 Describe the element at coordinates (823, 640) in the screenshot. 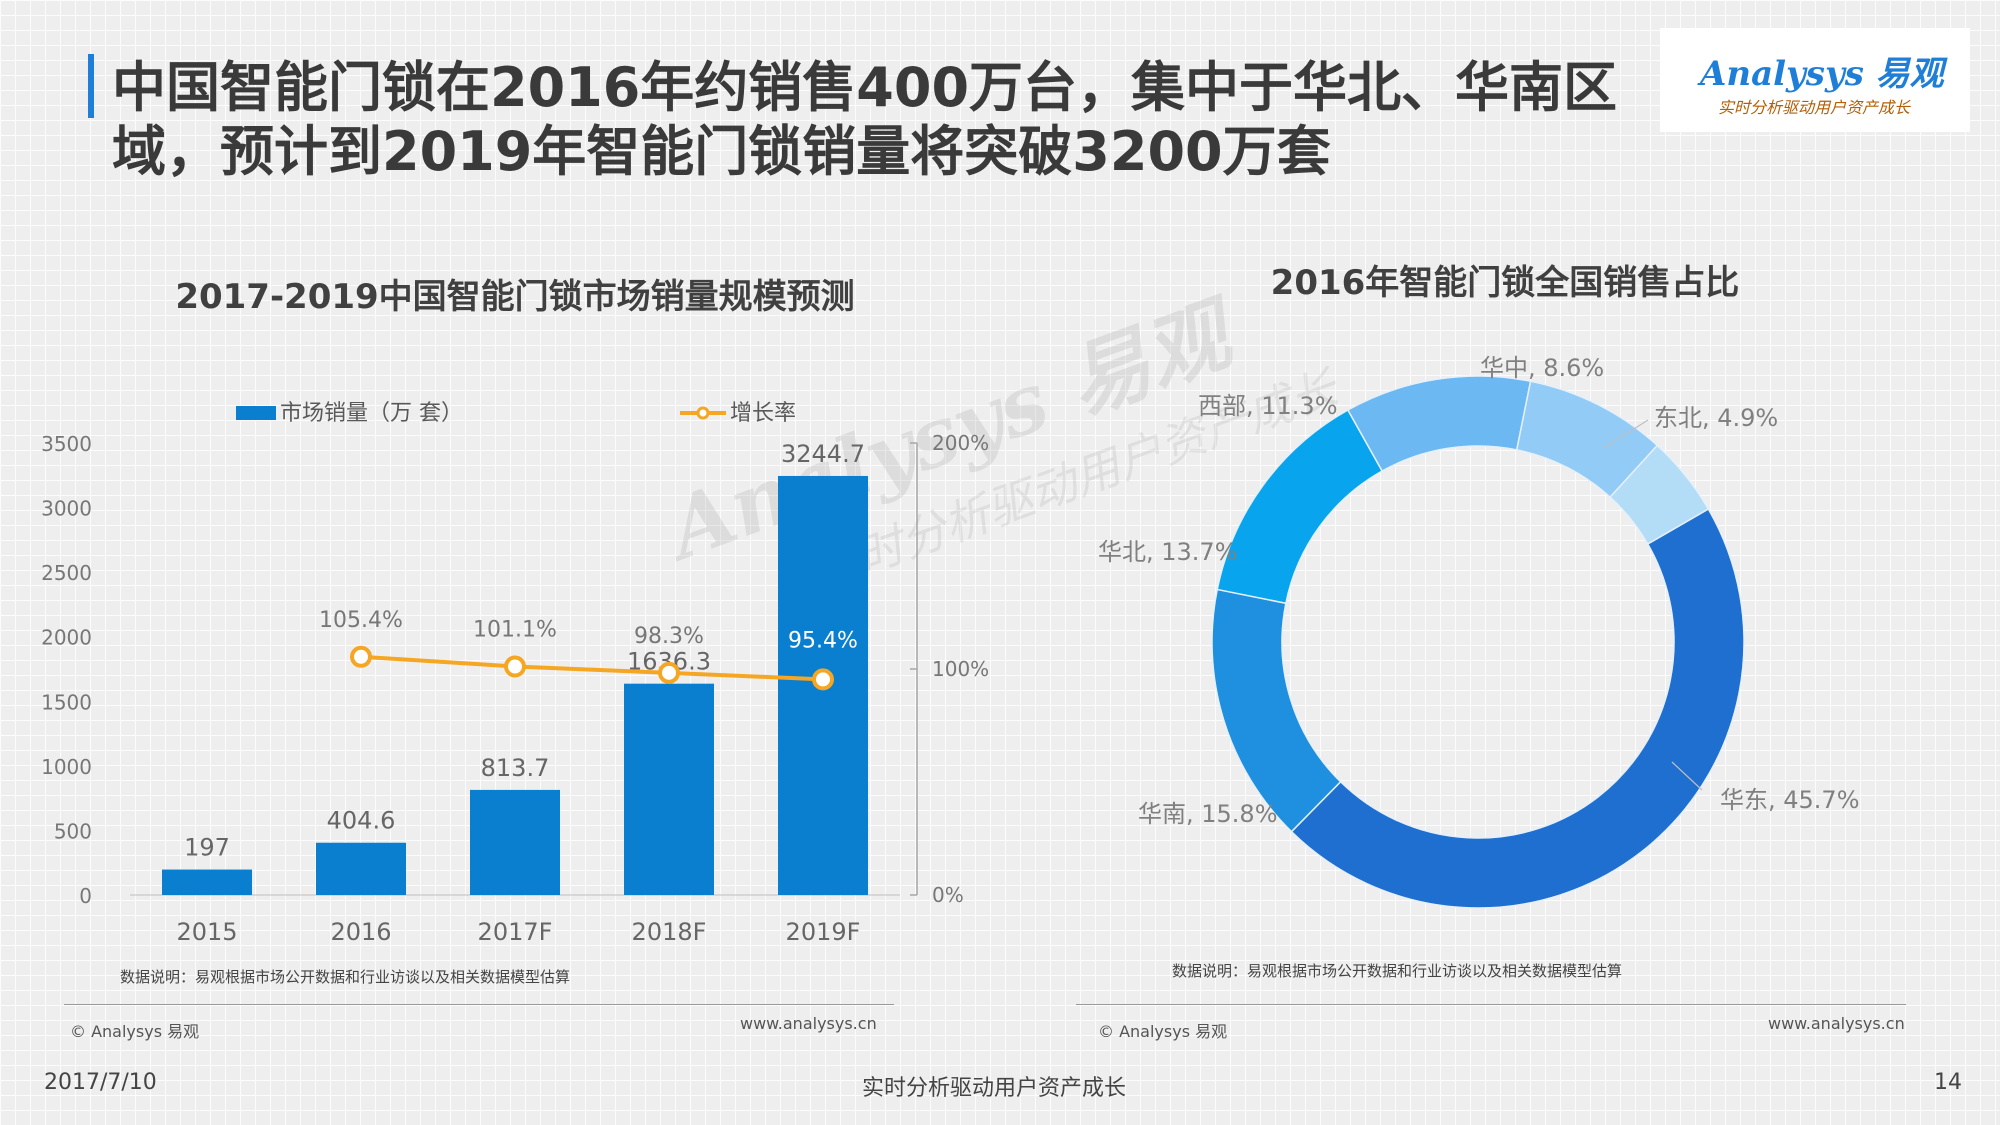

I see `growth-rate-label: 95.4%` at that location.